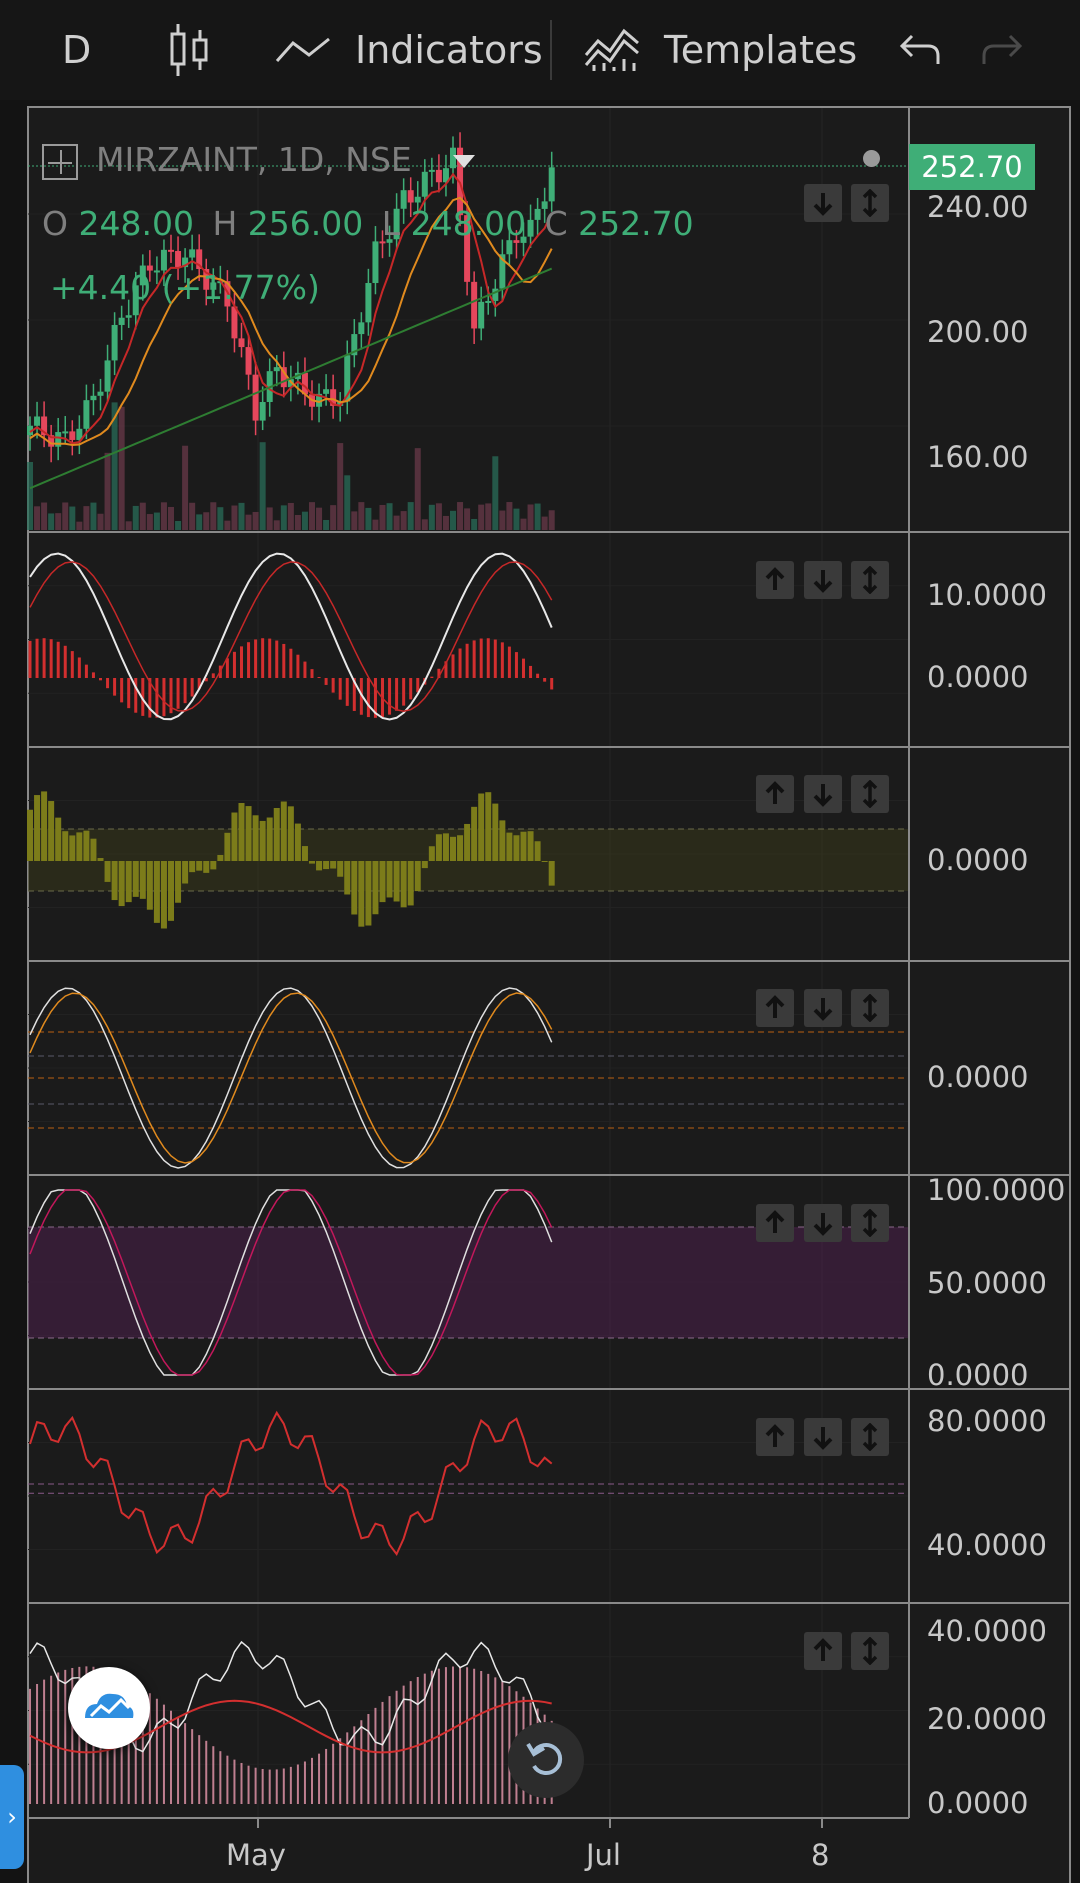 This screenshot has height=1883, width=1080. What do you see at coordinates (449, 50) in the screenshot?
I see `indicators-label: Indicators` at bounding box center [449, 50].